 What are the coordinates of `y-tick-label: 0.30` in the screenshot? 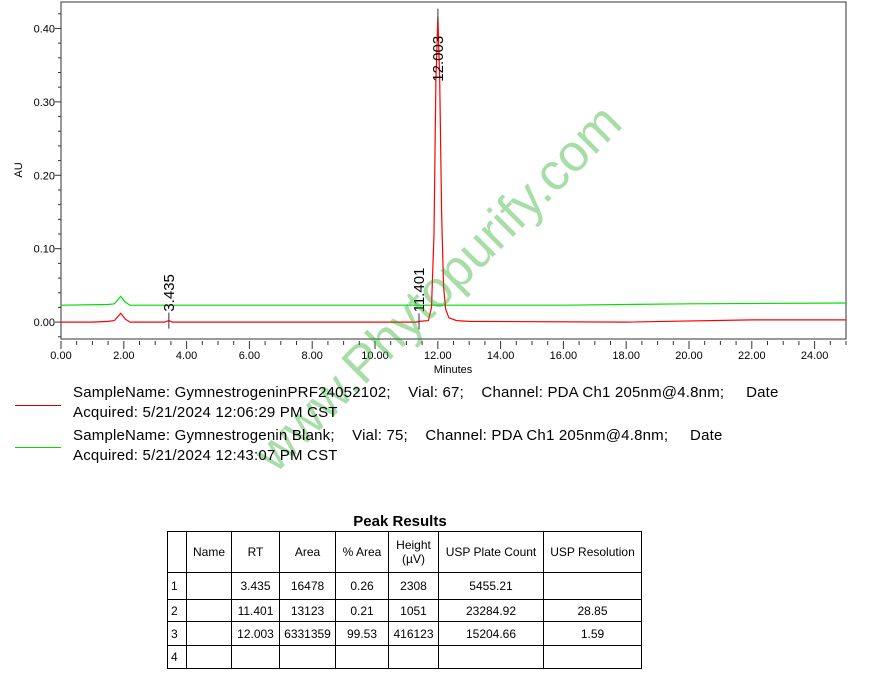 It's located at (44, 103).